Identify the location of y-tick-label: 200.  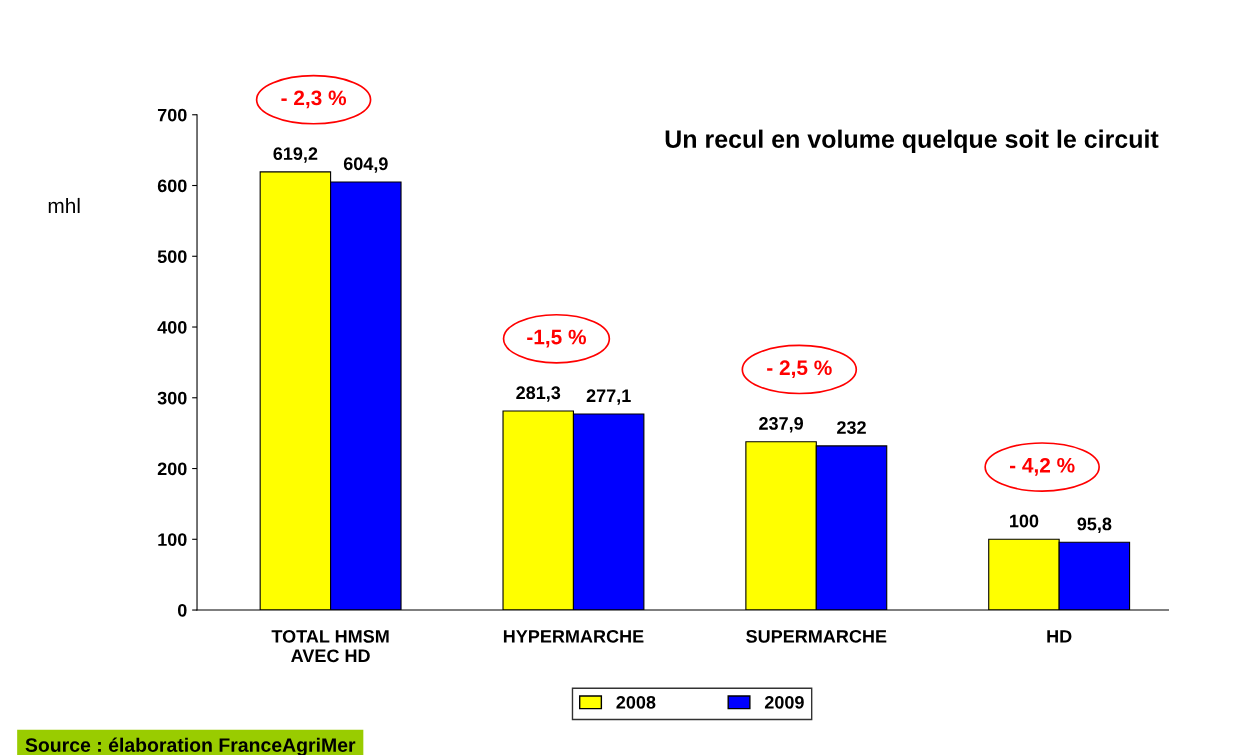
(172, 469).